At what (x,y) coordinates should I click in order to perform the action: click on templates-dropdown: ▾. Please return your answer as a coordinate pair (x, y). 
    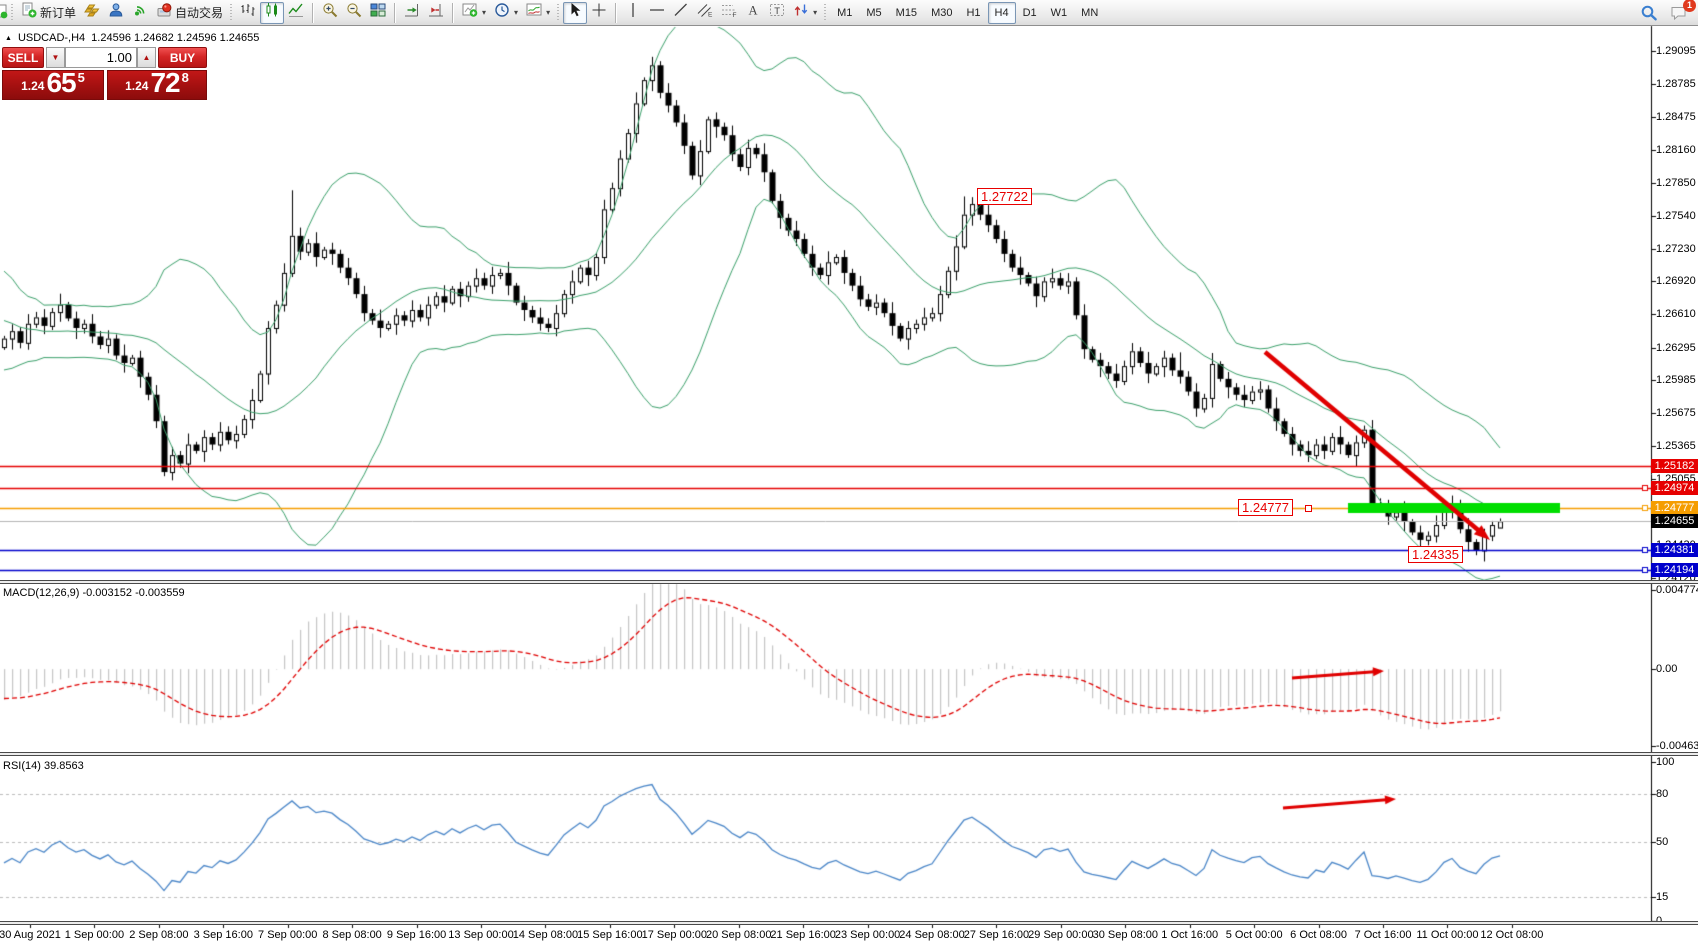
    Looking at the image, I should click on (538, 13).